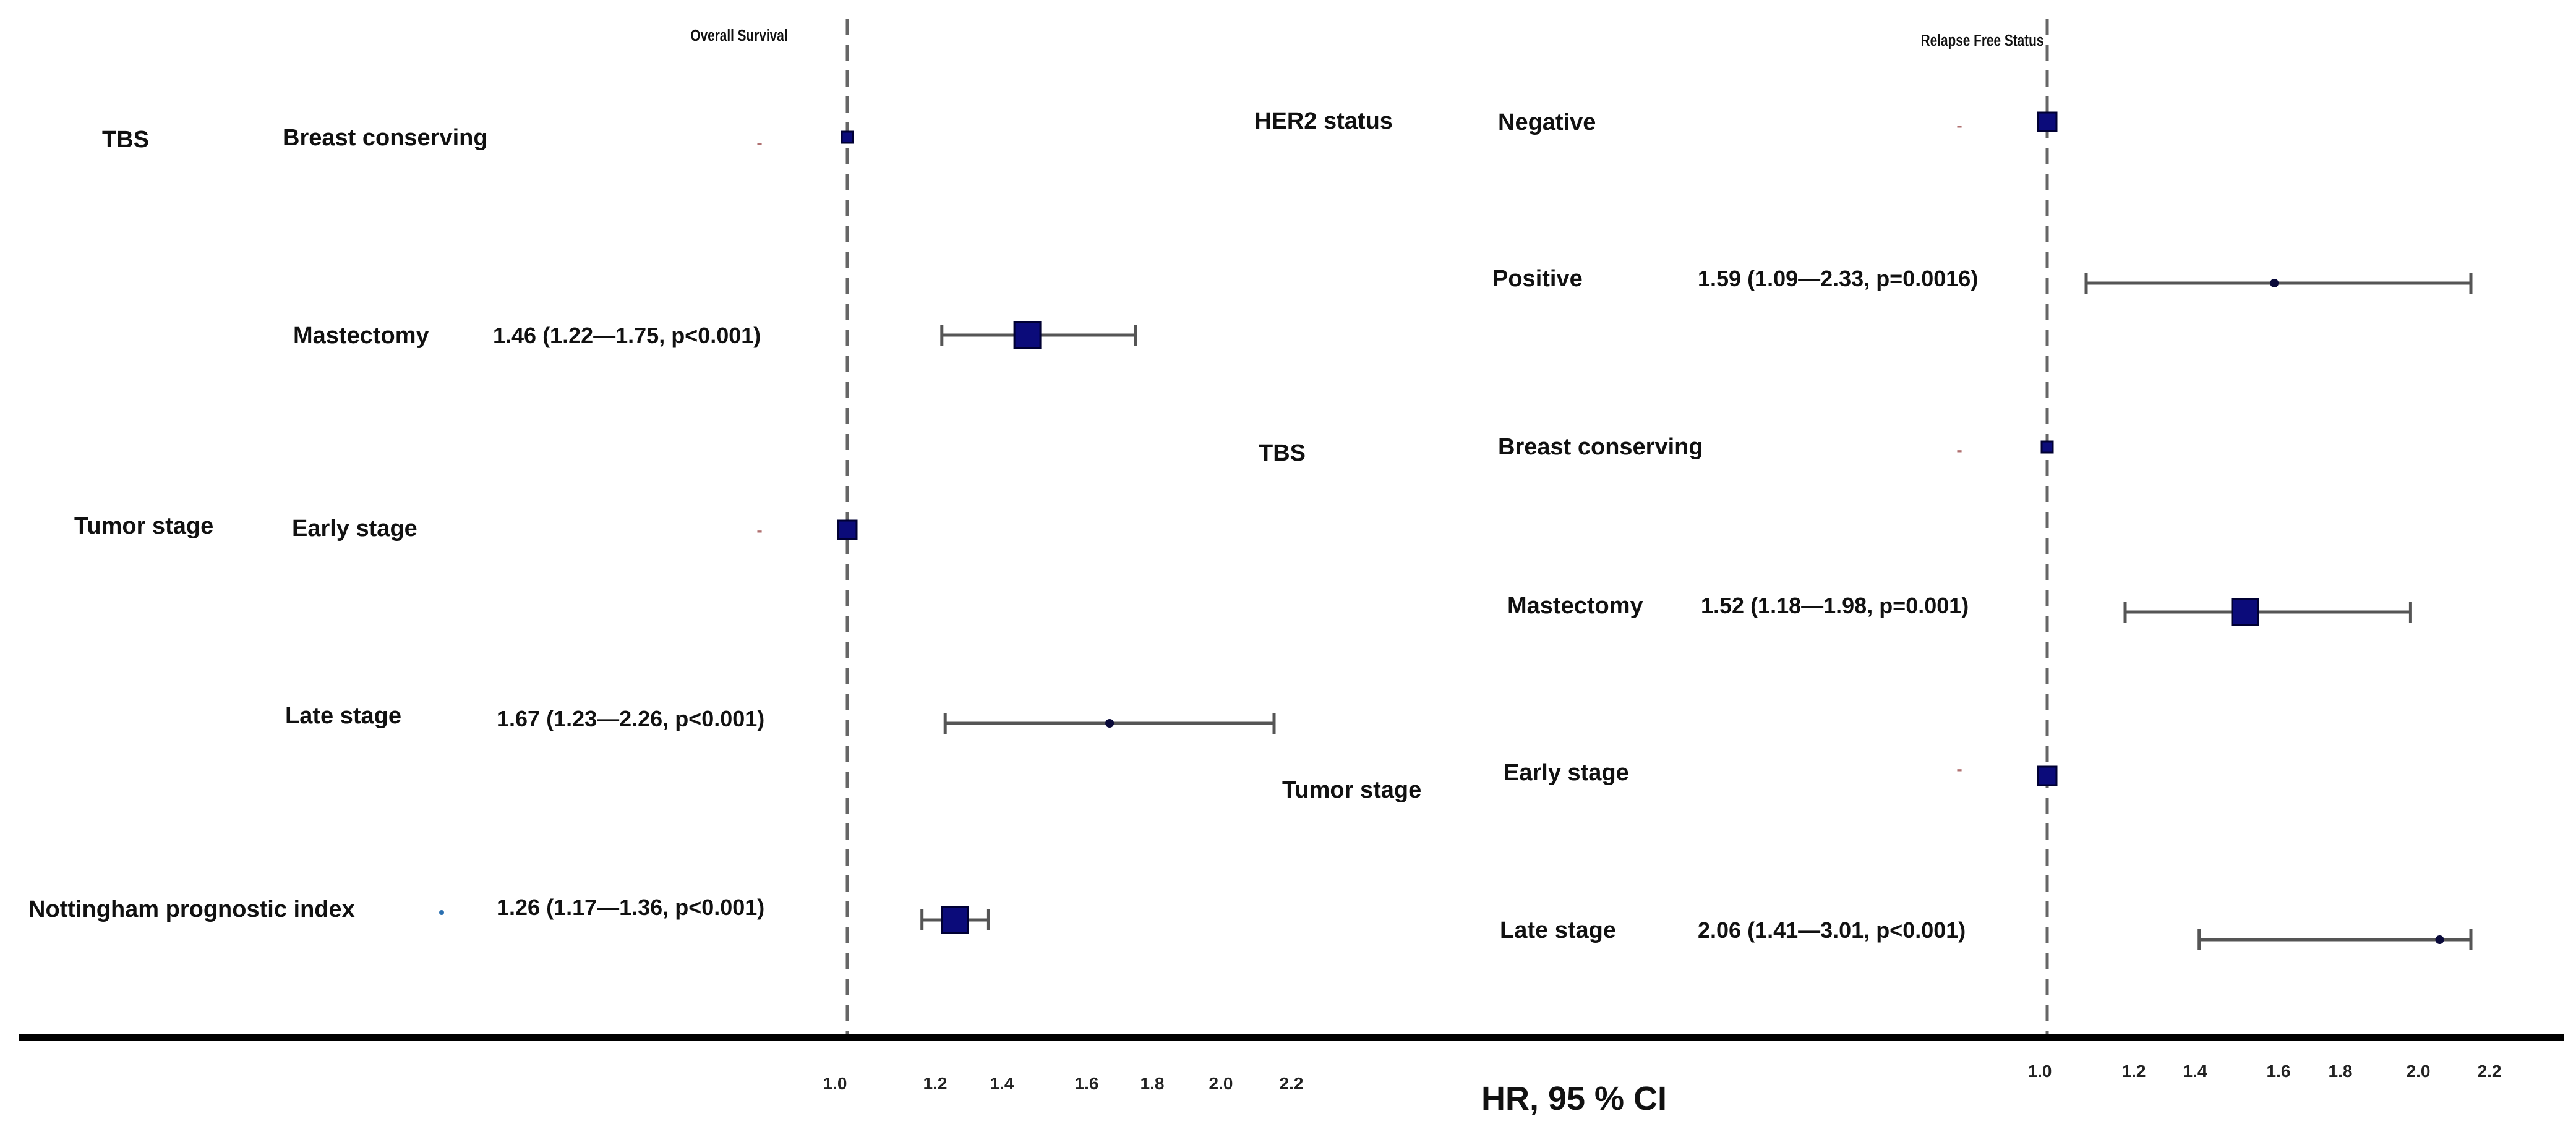 This screenshot has height=1132, width=2576. What do you see at coordinates (355, 529) in the screenshot?
I see `row-label-early-stage: Early stage` at bounding box center [355, 529].